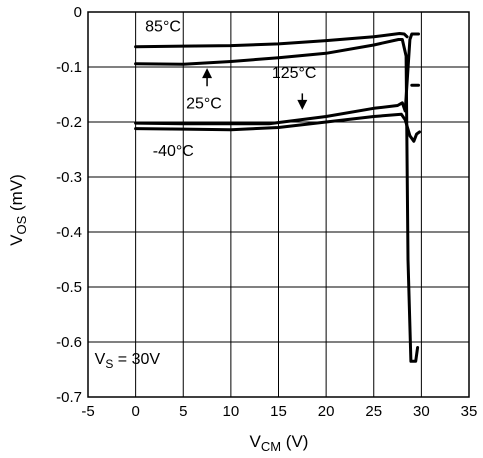  What do you see at coordinates (469, 411) in the screenshot?
I see `x-tick-label: 35` at bounding box center [469, 411].